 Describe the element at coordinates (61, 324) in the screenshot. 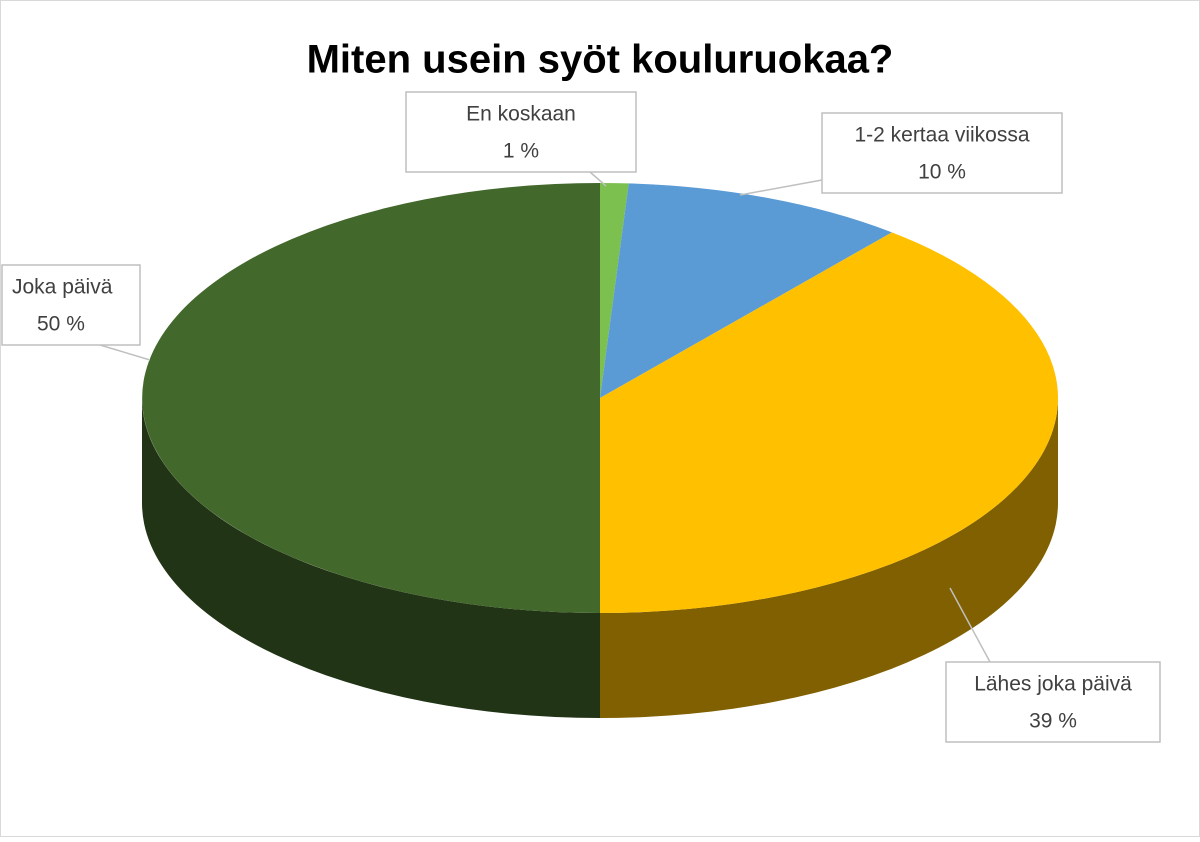

I see `callout-value: 50 %` at that location.